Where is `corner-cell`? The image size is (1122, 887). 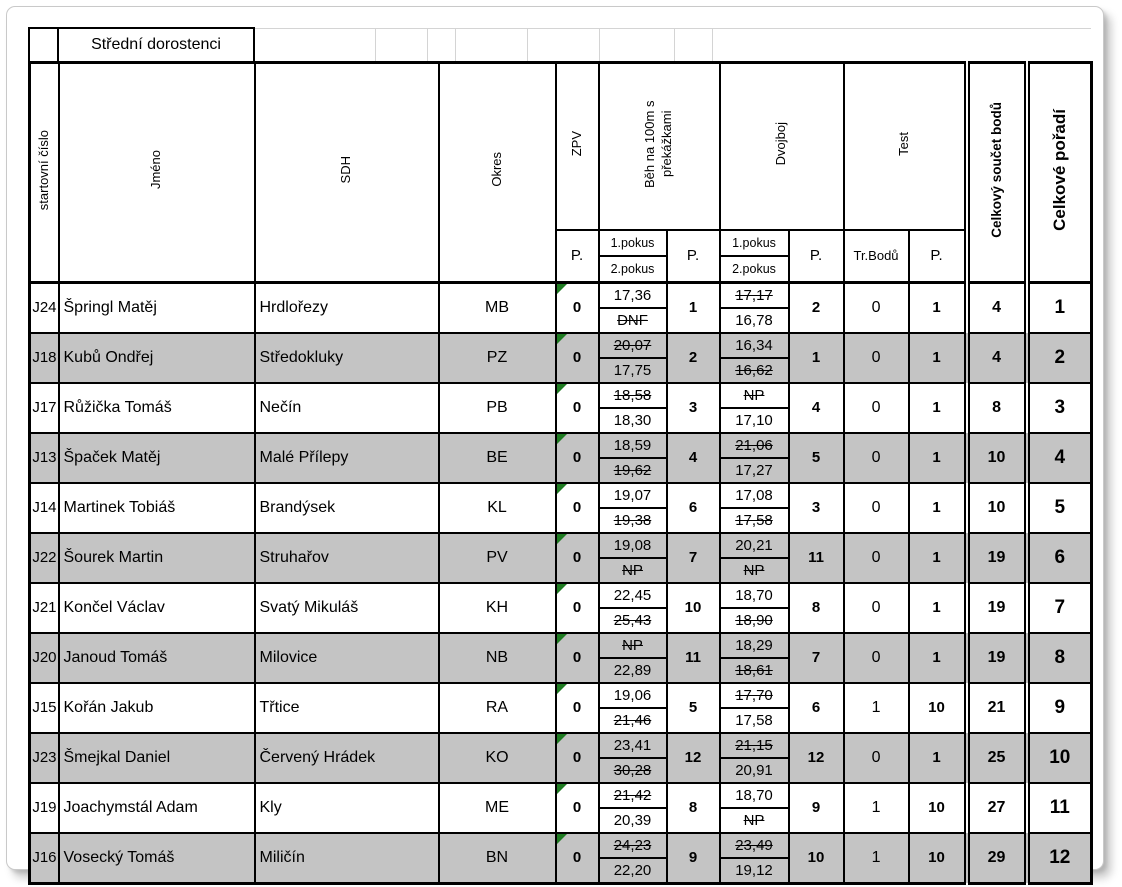 corner-cell is located at coordinates (43, 44).